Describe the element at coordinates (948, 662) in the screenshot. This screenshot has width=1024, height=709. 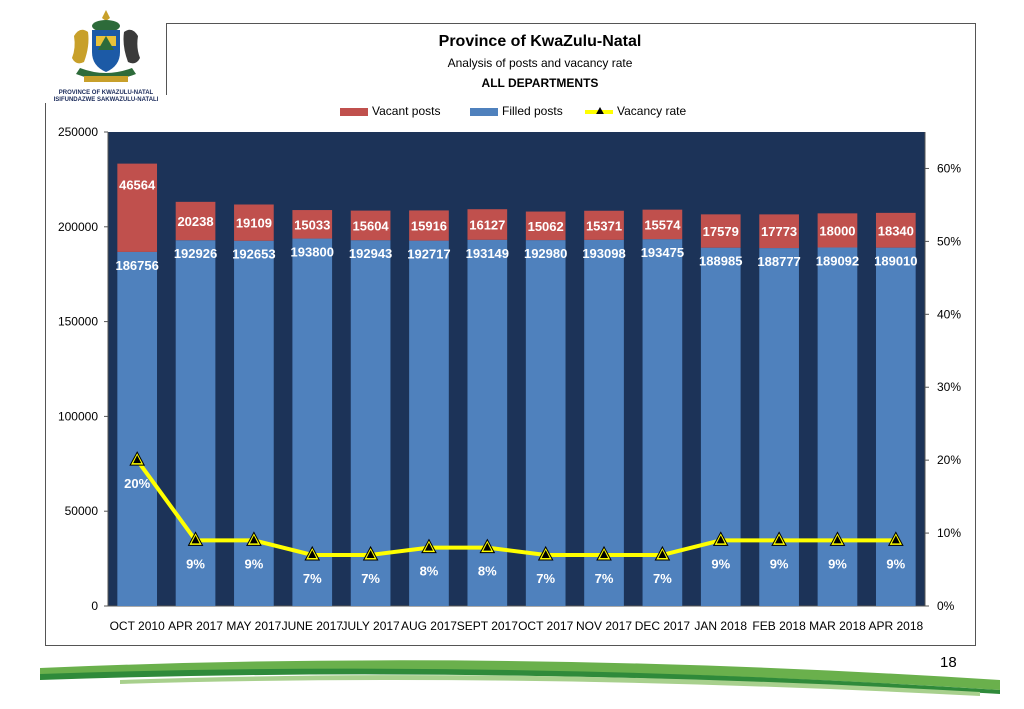
I see `page-number: 18` at that location.